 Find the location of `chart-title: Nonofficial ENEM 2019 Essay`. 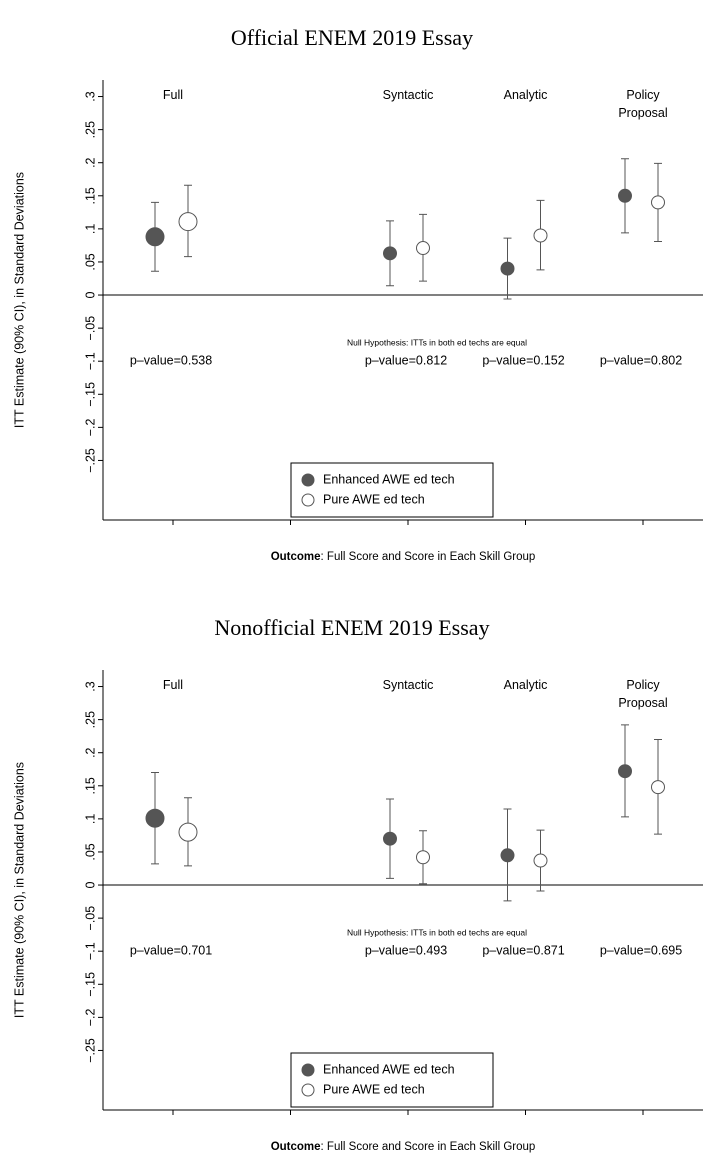

chart-title: Nonofficial ENEM 2019 Essay is located at coordinates (351, 627).